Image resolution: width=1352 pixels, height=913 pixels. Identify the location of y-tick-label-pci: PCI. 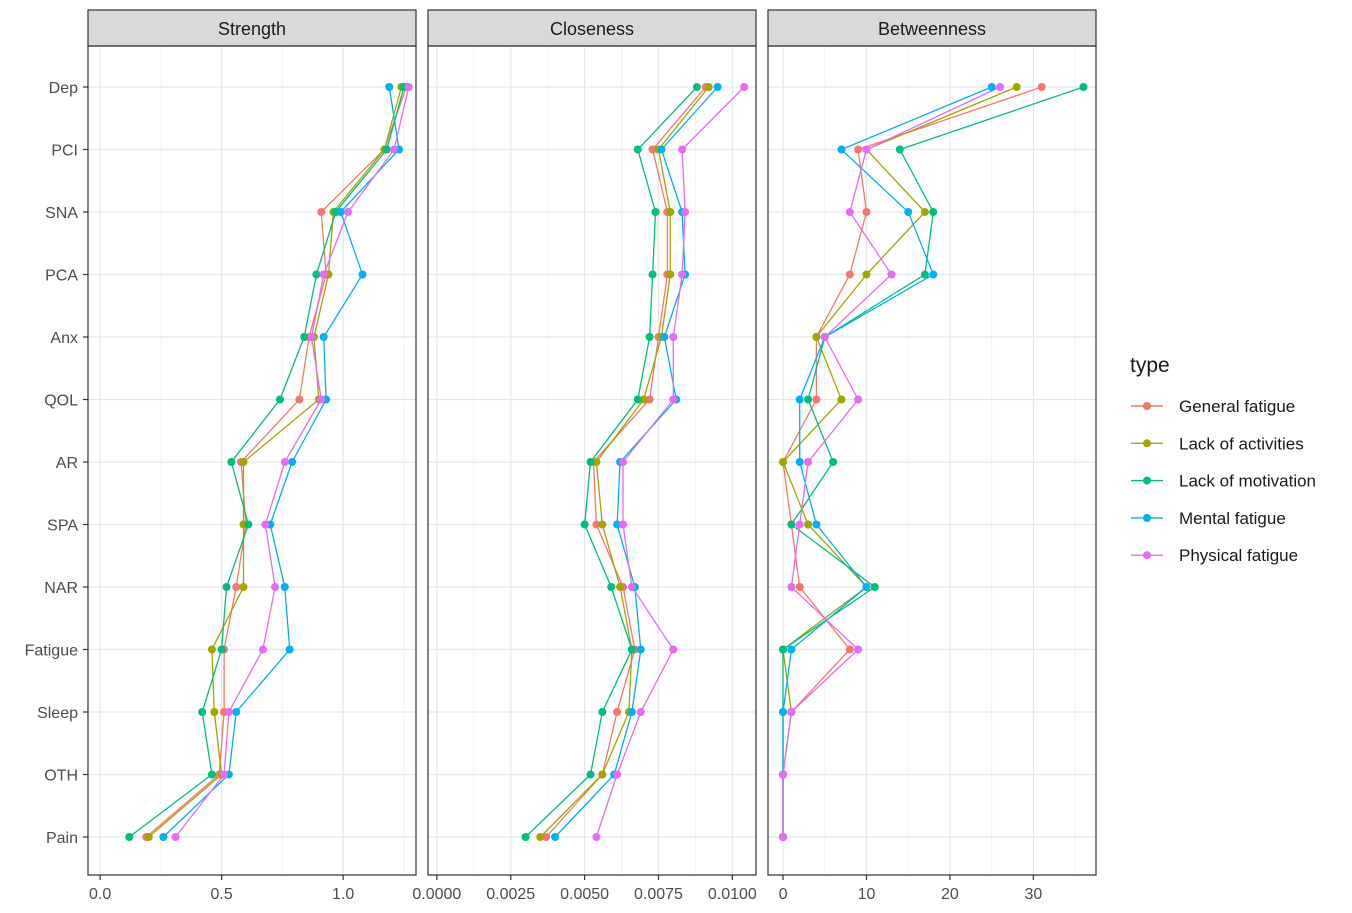
(64, 151).